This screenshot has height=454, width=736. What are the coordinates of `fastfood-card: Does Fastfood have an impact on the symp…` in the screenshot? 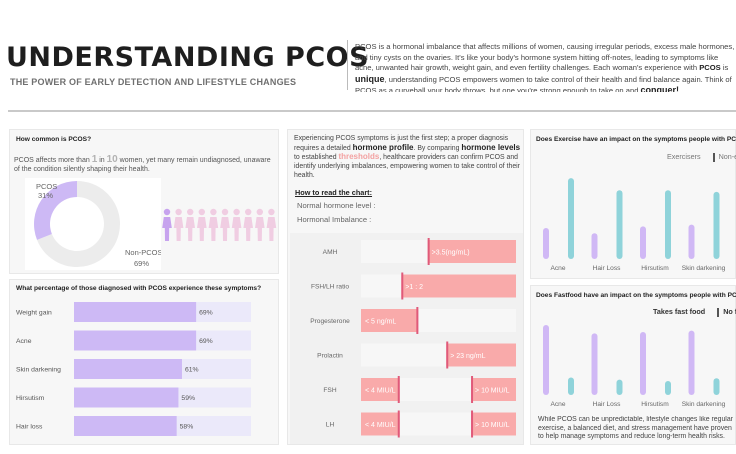 It's located at (633, 365).